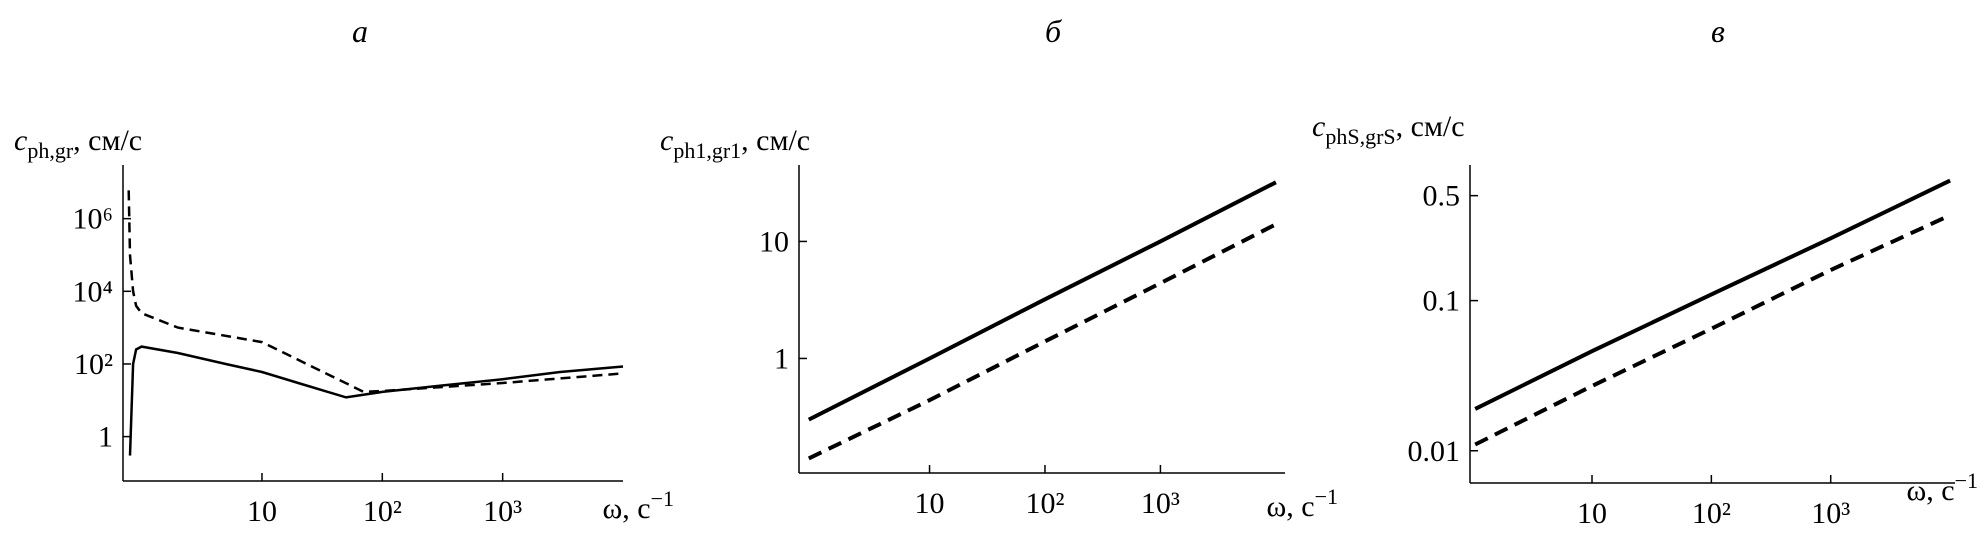  I want to click on y-axis-label: cph,gr, см/с, so click(78, 143).